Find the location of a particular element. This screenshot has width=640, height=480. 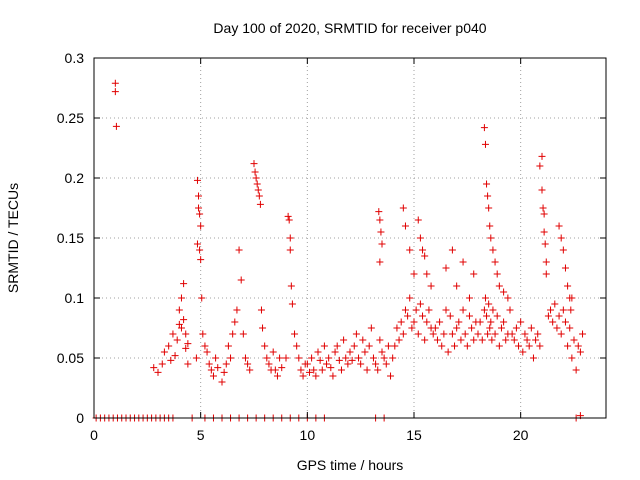

x-axis-label: GPS time / hours is located at coordinates (350, 465).